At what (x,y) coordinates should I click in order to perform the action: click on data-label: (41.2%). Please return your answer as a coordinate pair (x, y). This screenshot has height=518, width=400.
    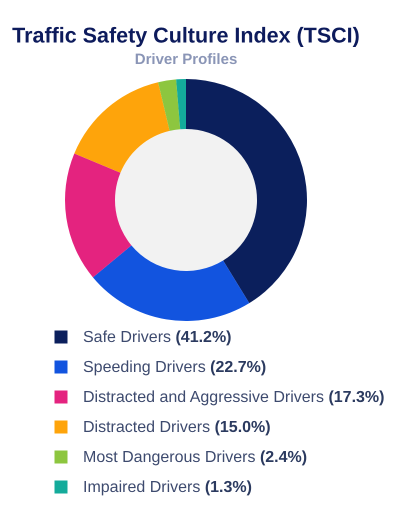
    Looking at the image, I should click on (203, 337).